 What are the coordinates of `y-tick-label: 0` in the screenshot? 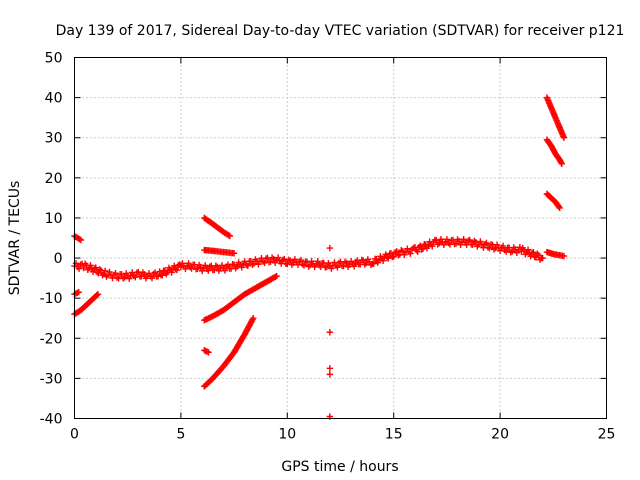 It's located at (58, 259).